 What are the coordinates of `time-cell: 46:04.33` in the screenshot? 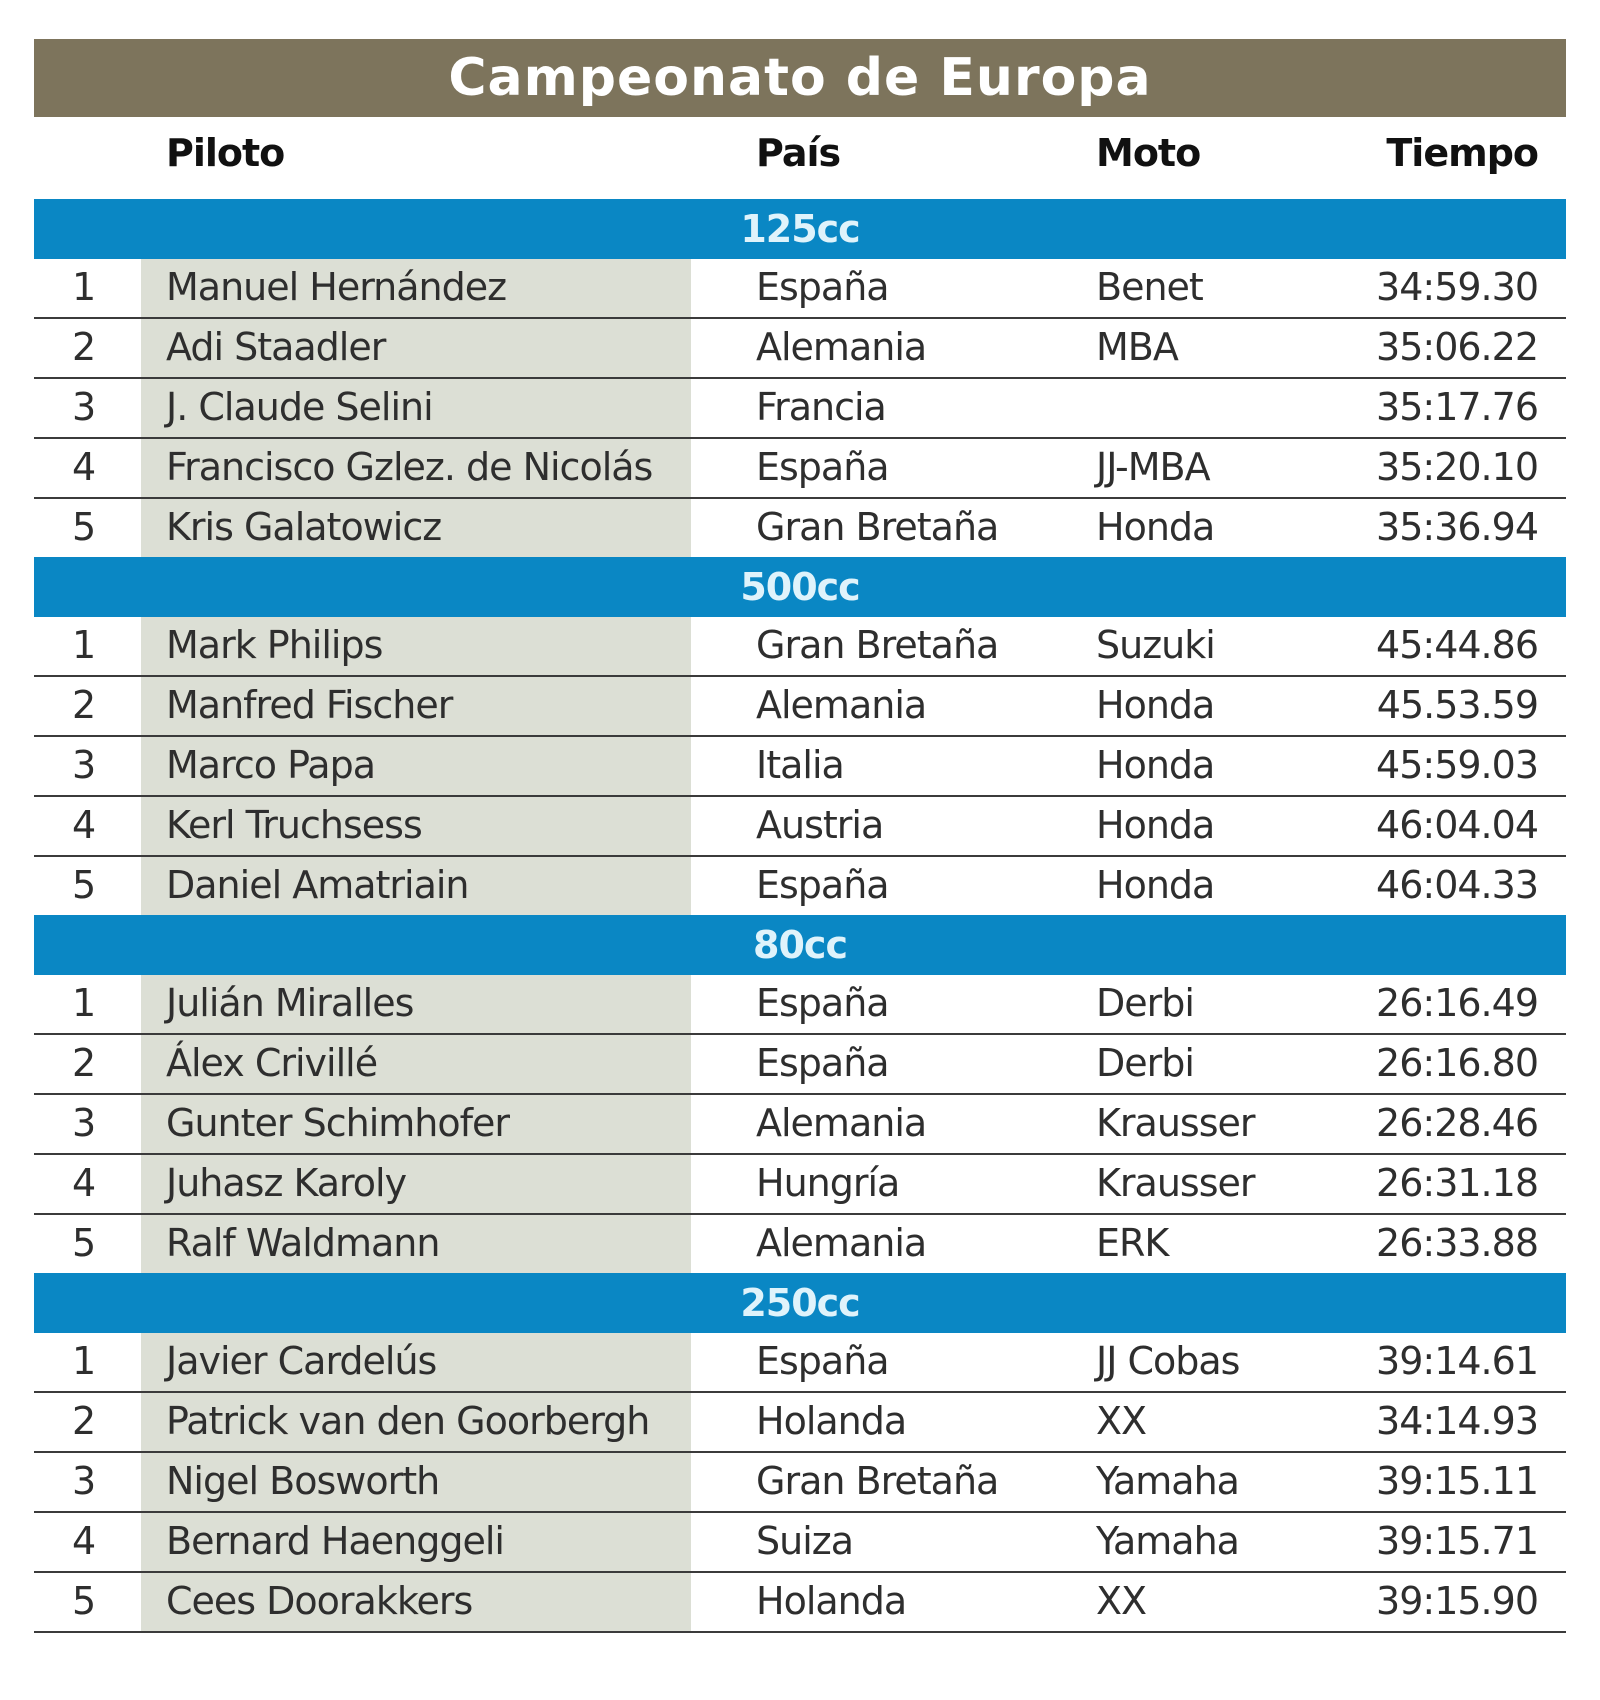 It's located at (1457, 885).